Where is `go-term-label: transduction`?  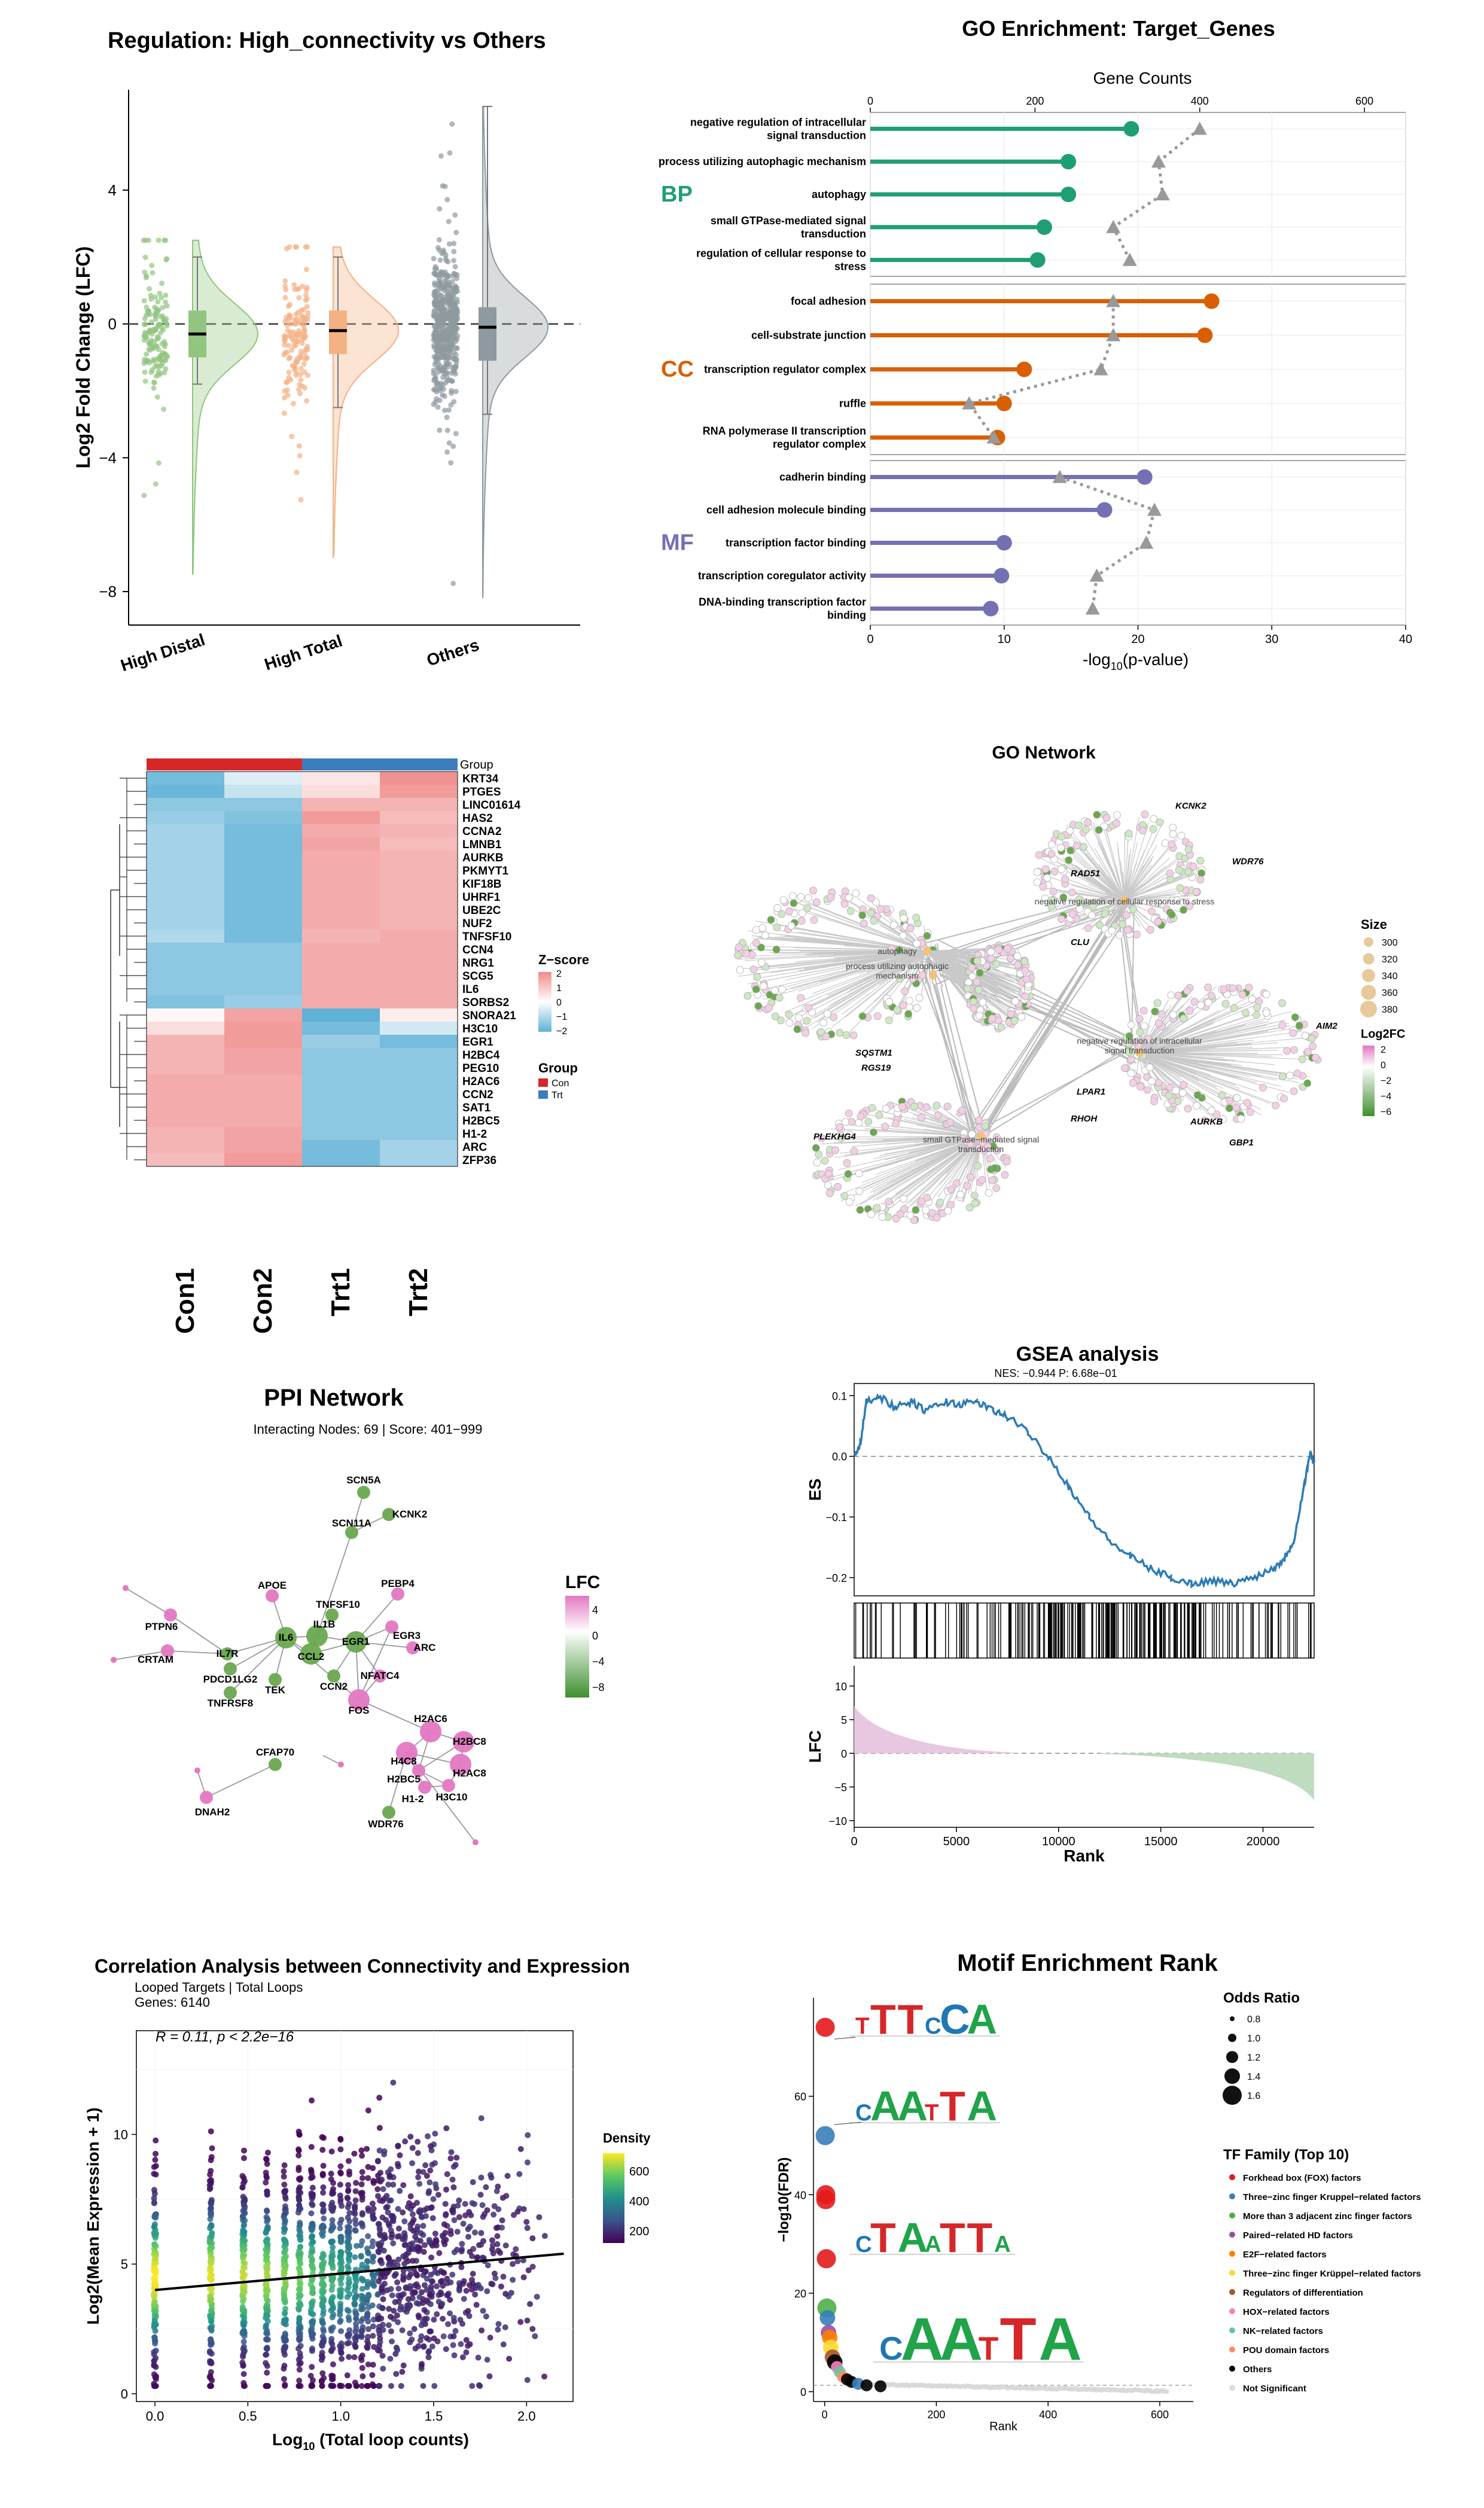 go-term-label: transduction is located at coordinates (981, 1149).